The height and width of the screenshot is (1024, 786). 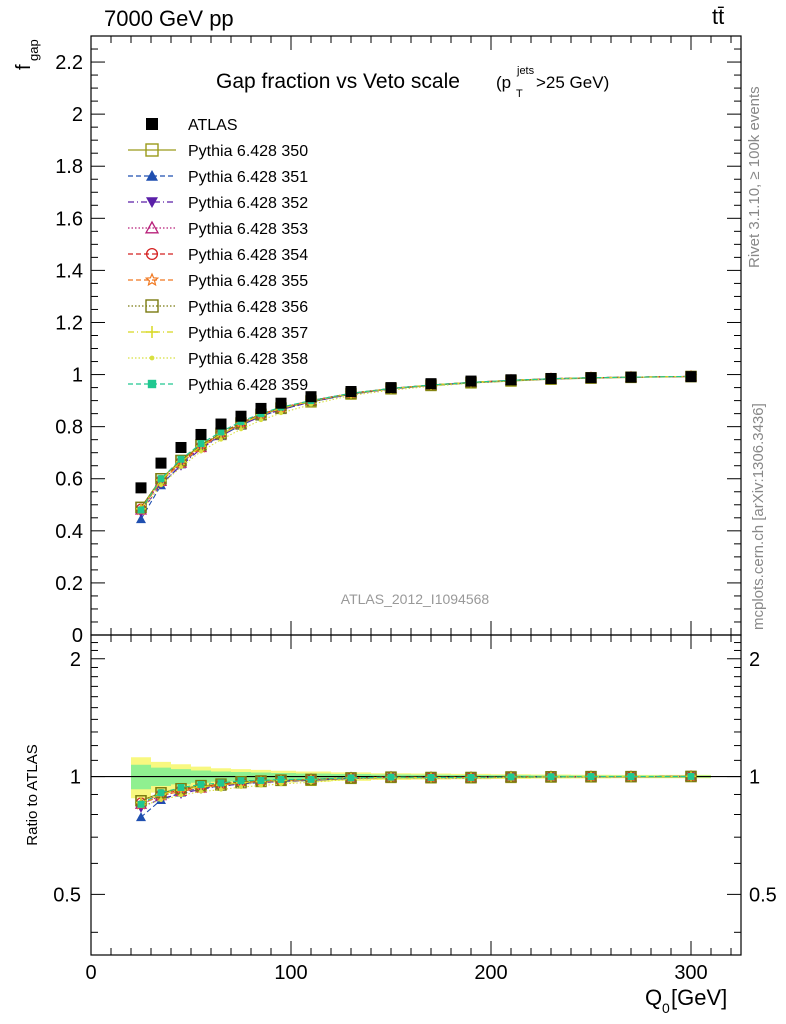 I want to click on x-tick-label: 200, so click(x=490, y=973).